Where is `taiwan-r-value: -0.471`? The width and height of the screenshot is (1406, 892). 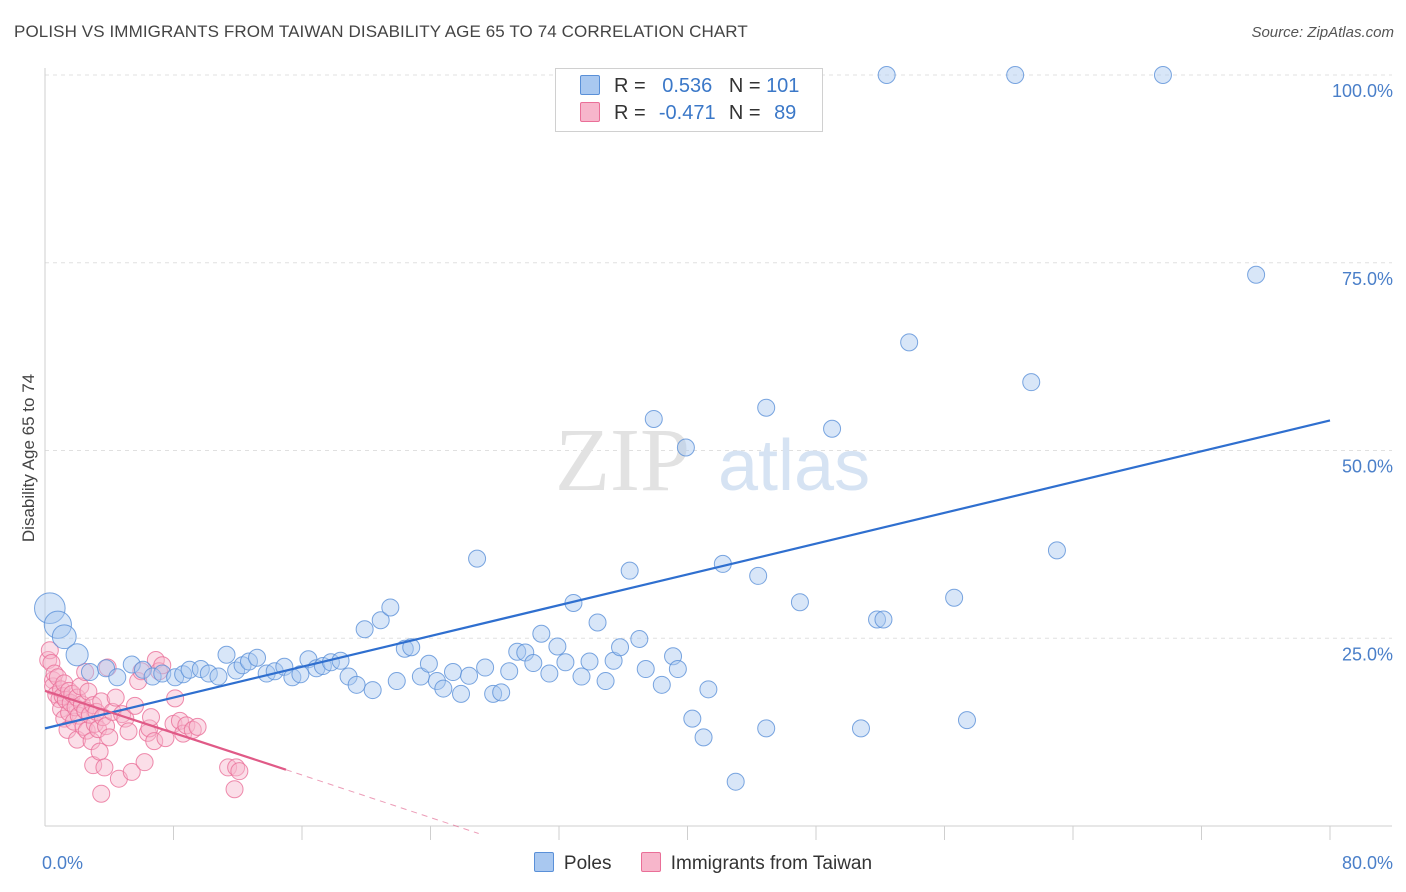 taiwan-r-value: -0.471 is located at coordinates (687, 113).